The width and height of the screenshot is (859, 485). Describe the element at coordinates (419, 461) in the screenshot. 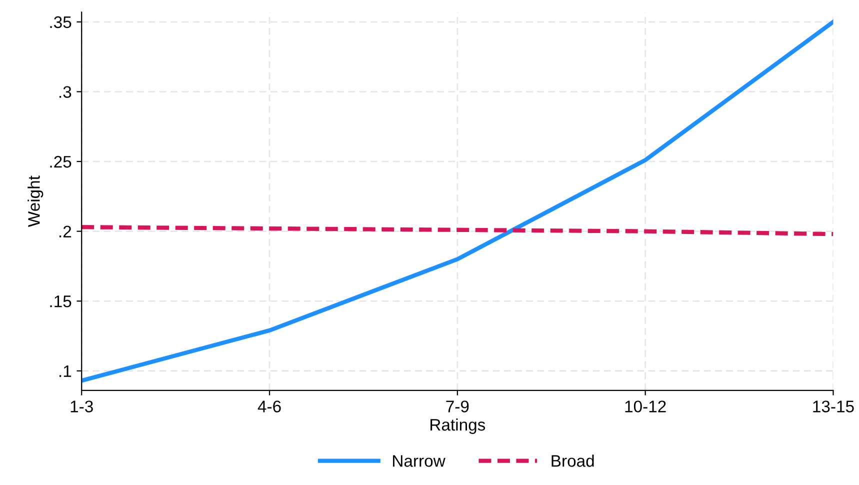

I see `legend-label: Narrow` at that location.